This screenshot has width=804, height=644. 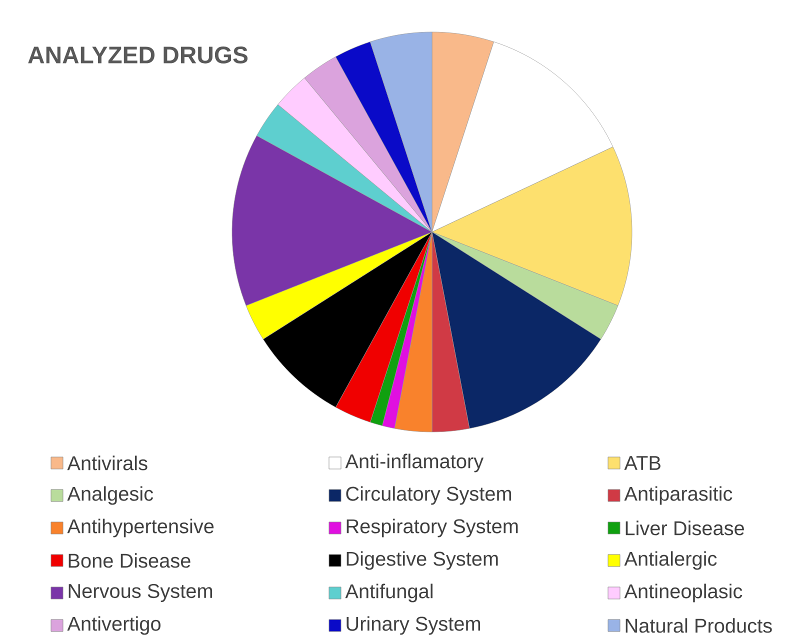 What do you see at coordinates (678, 495) in the screenshot?
I see `legend-label: Antiparasitic` at bounding box center [678, 495].